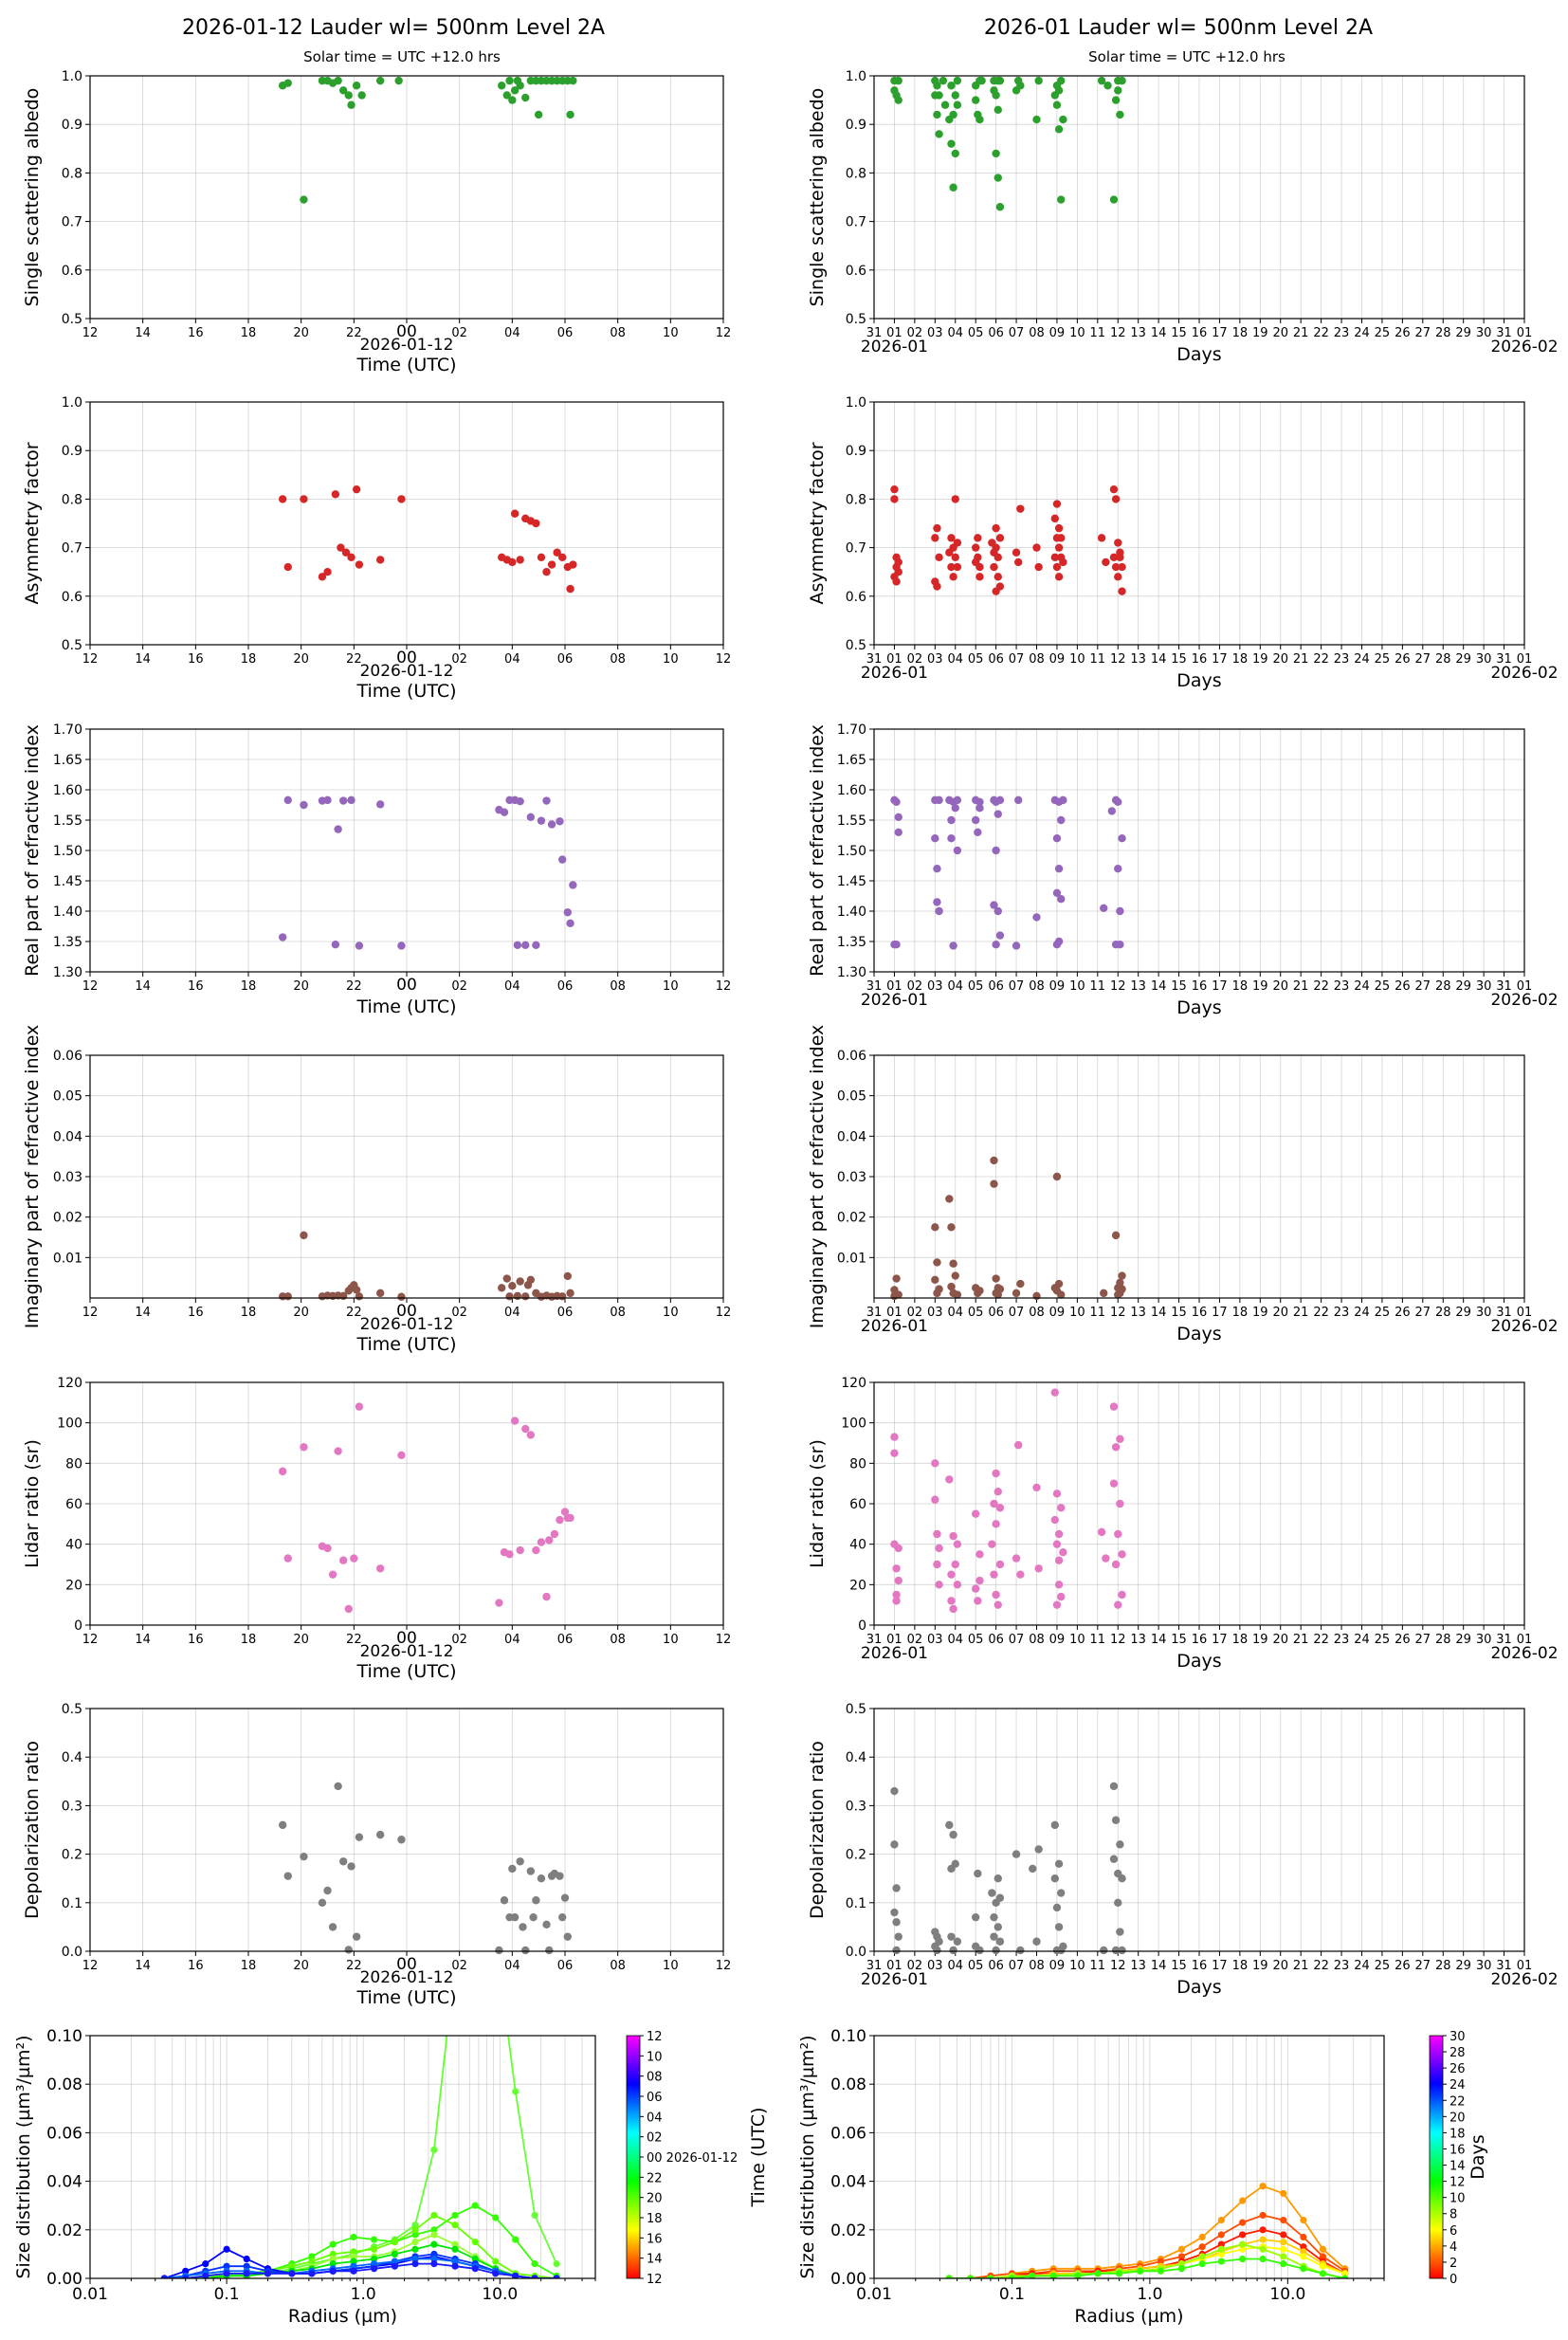 This screenshot has height=2340, width=1568. I want to click on colorbar-tick-label: 30, so click(1457, 2037).